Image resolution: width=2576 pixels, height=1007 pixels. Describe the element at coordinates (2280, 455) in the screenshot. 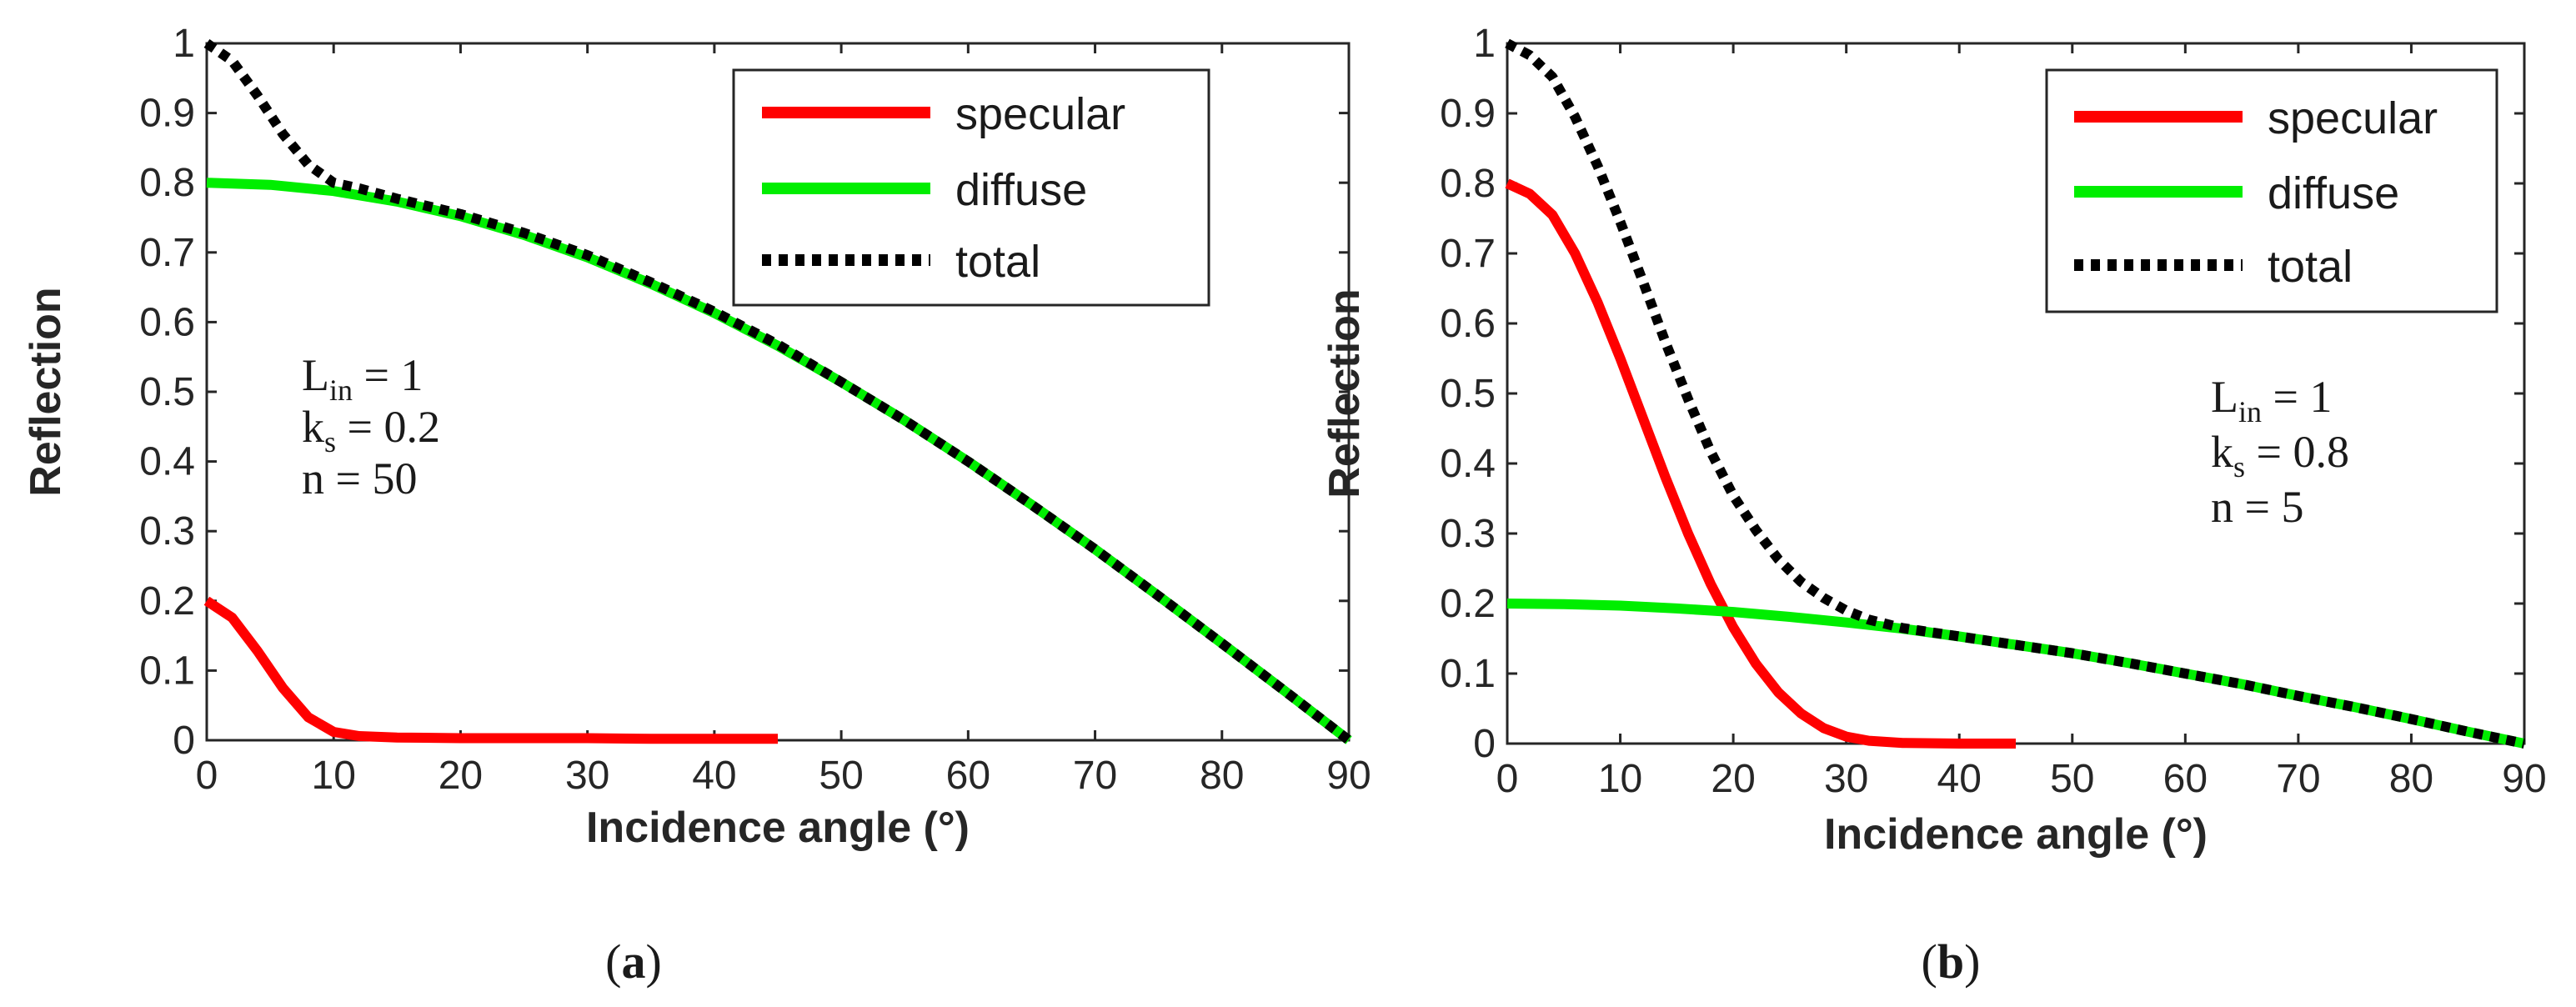

I see `annotation-line-2: ks = 0.8` at that location.